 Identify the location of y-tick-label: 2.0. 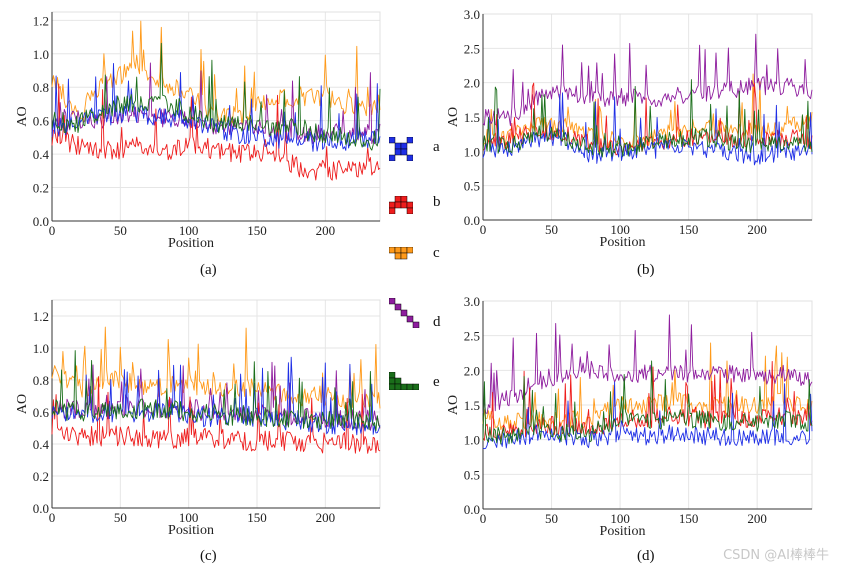
(472, 83).